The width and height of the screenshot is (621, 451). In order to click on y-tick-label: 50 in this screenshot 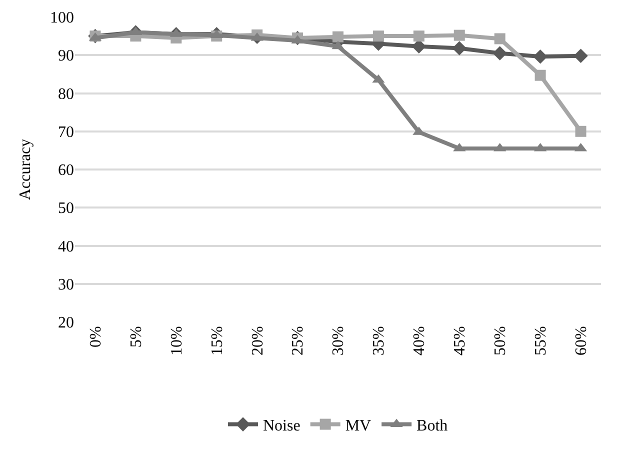, I will do `click(66, 209)`.